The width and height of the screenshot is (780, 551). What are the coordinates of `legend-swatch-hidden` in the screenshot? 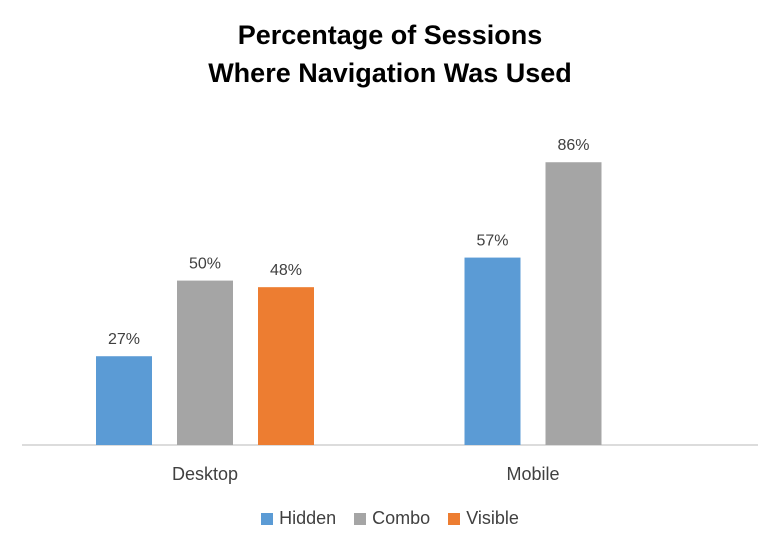 It's located at (267, 518).